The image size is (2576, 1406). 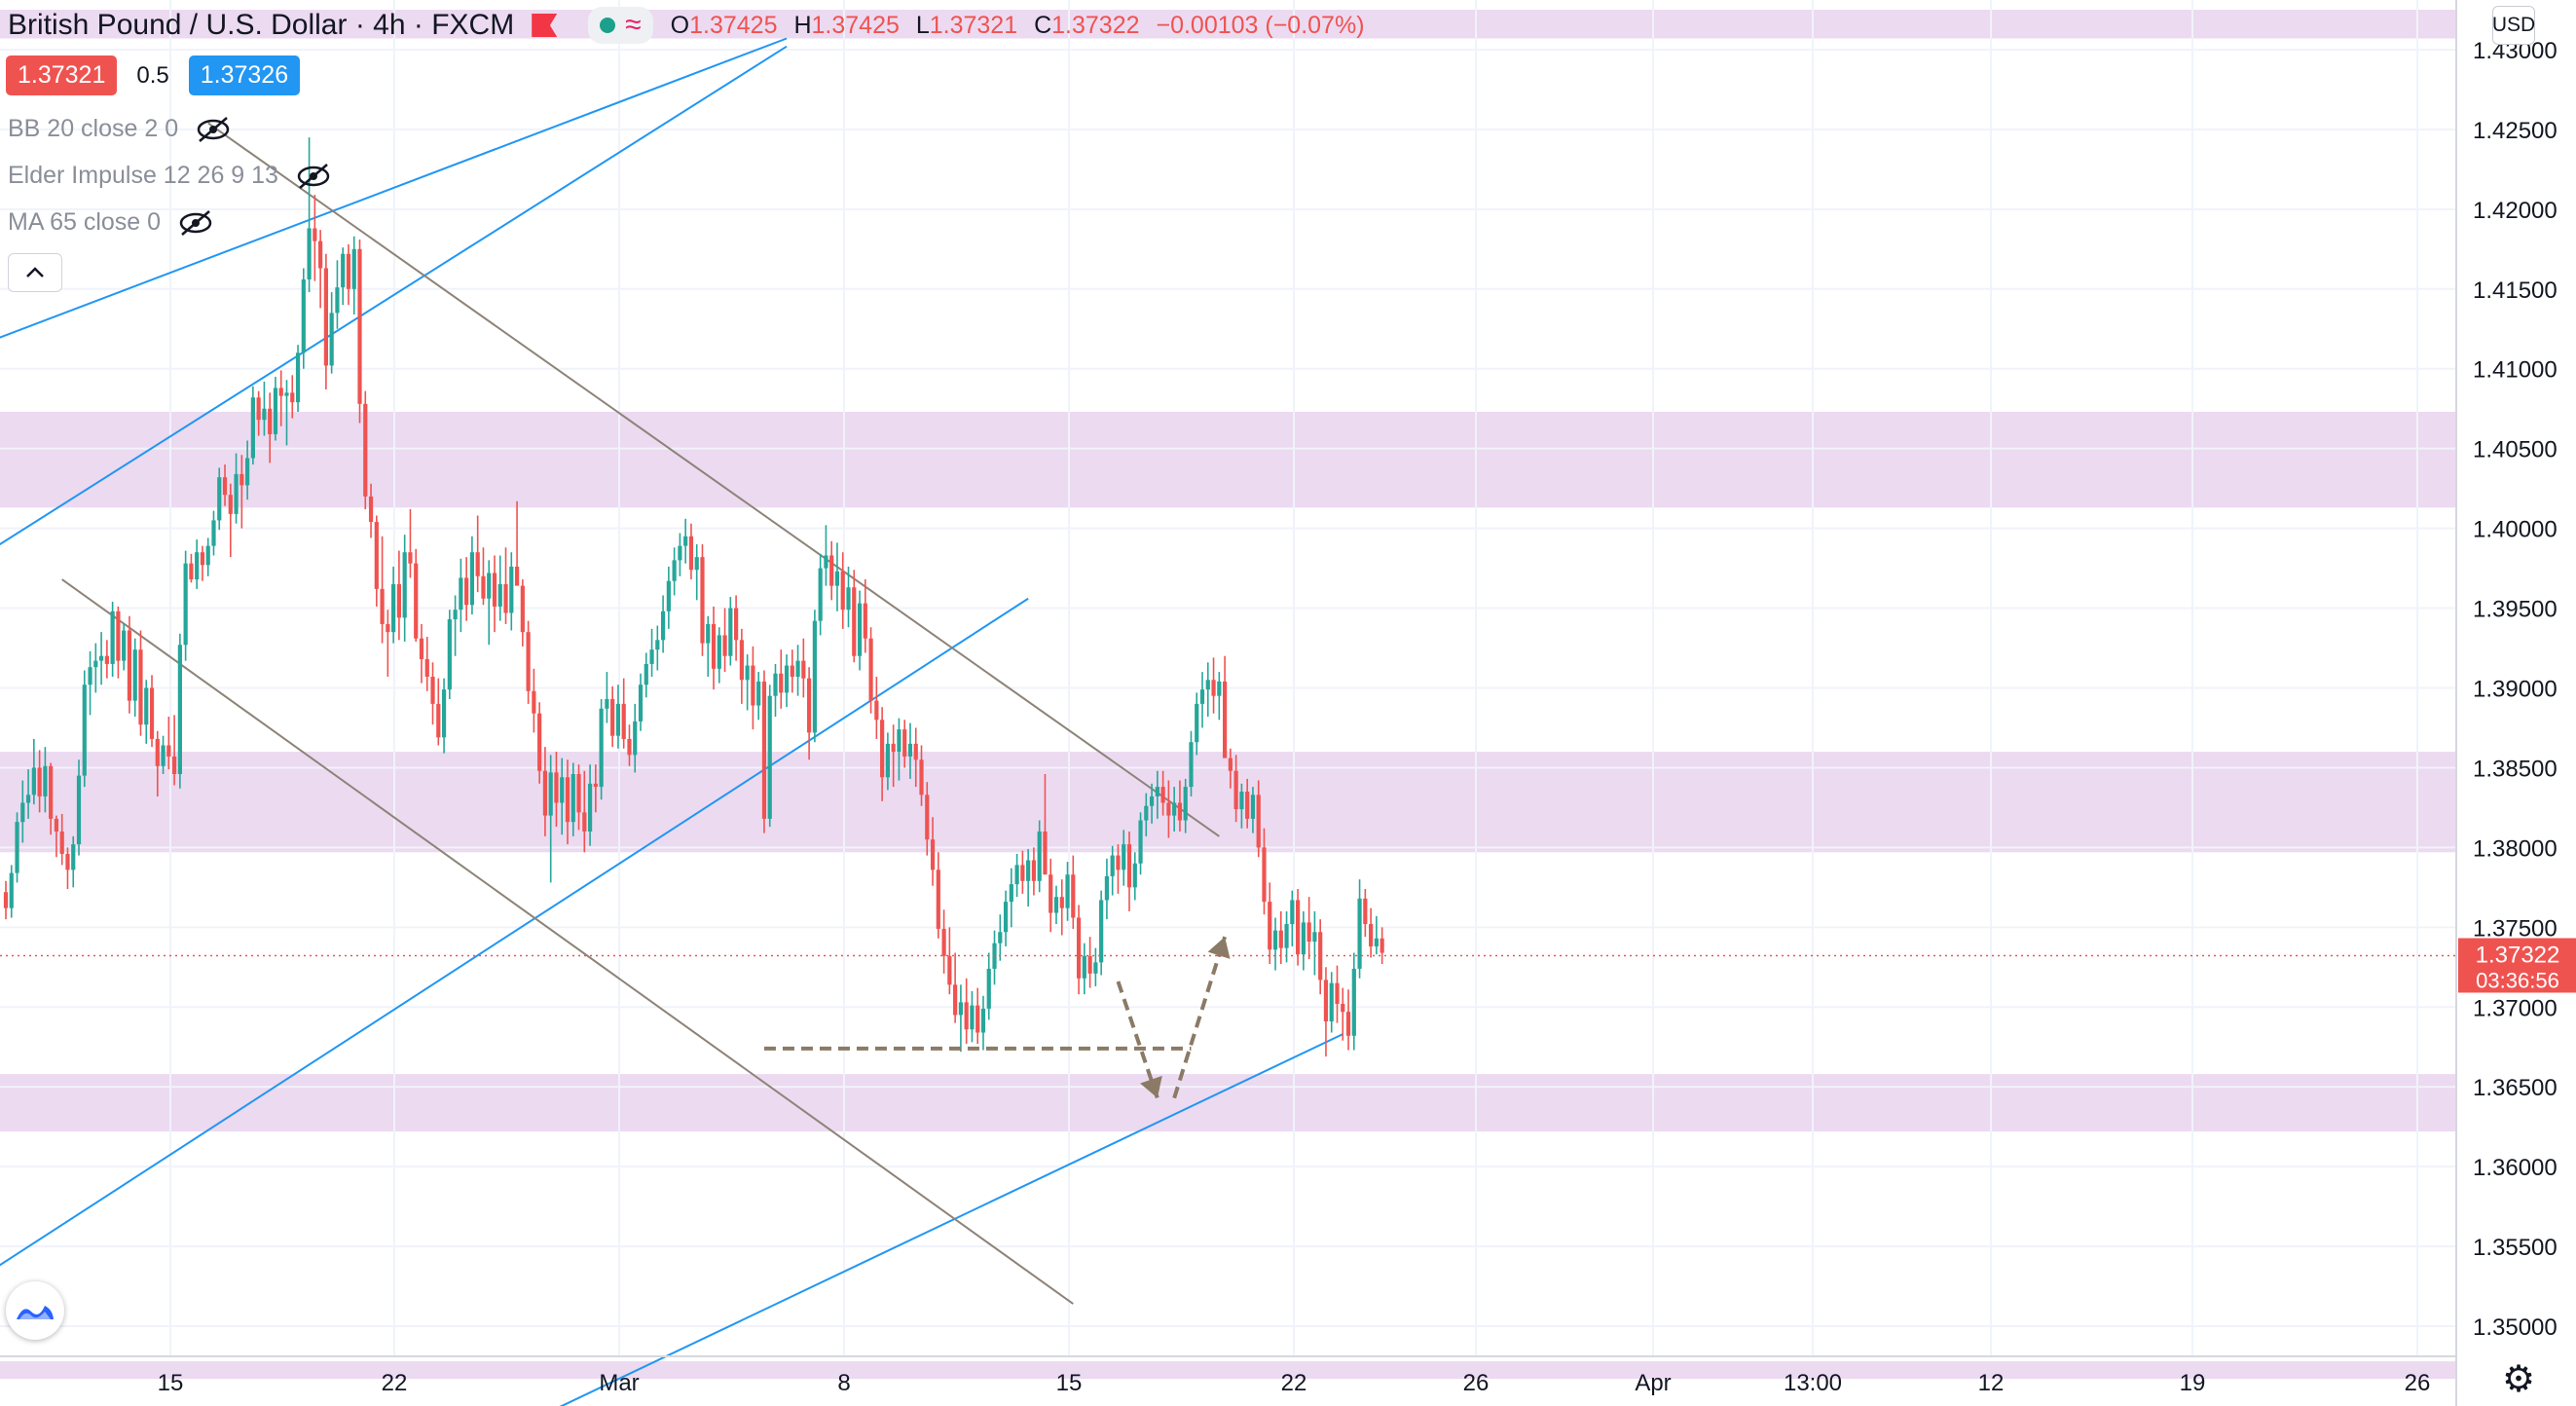 I want to click on flag-icon, so click(x=545, y=25).